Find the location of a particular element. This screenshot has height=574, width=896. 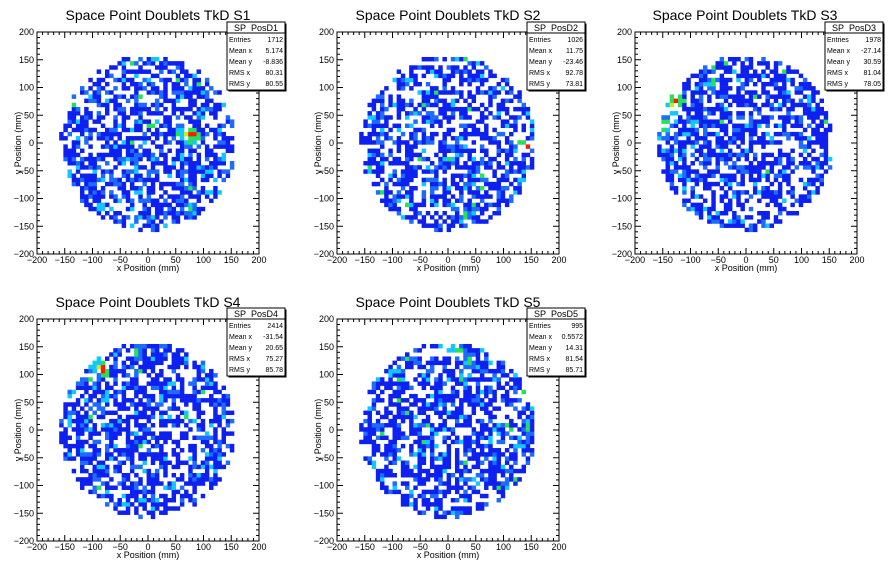

stats-label: Entries is located at coordinates (240, 326).